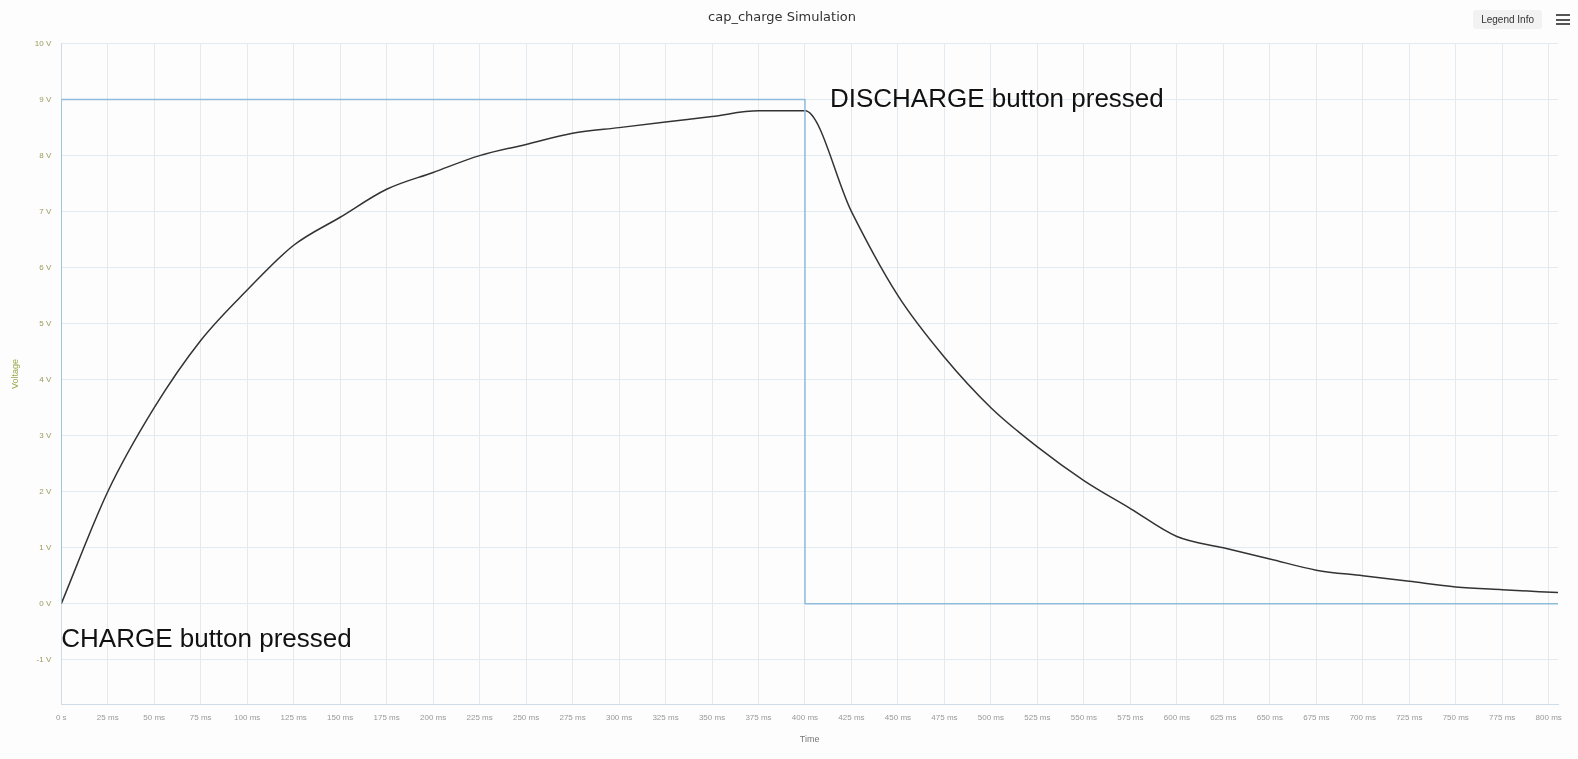 The width and height of the screenshot is (1578, 759). I want to click on x-tick-label: 175 ms, so click(386, 717).